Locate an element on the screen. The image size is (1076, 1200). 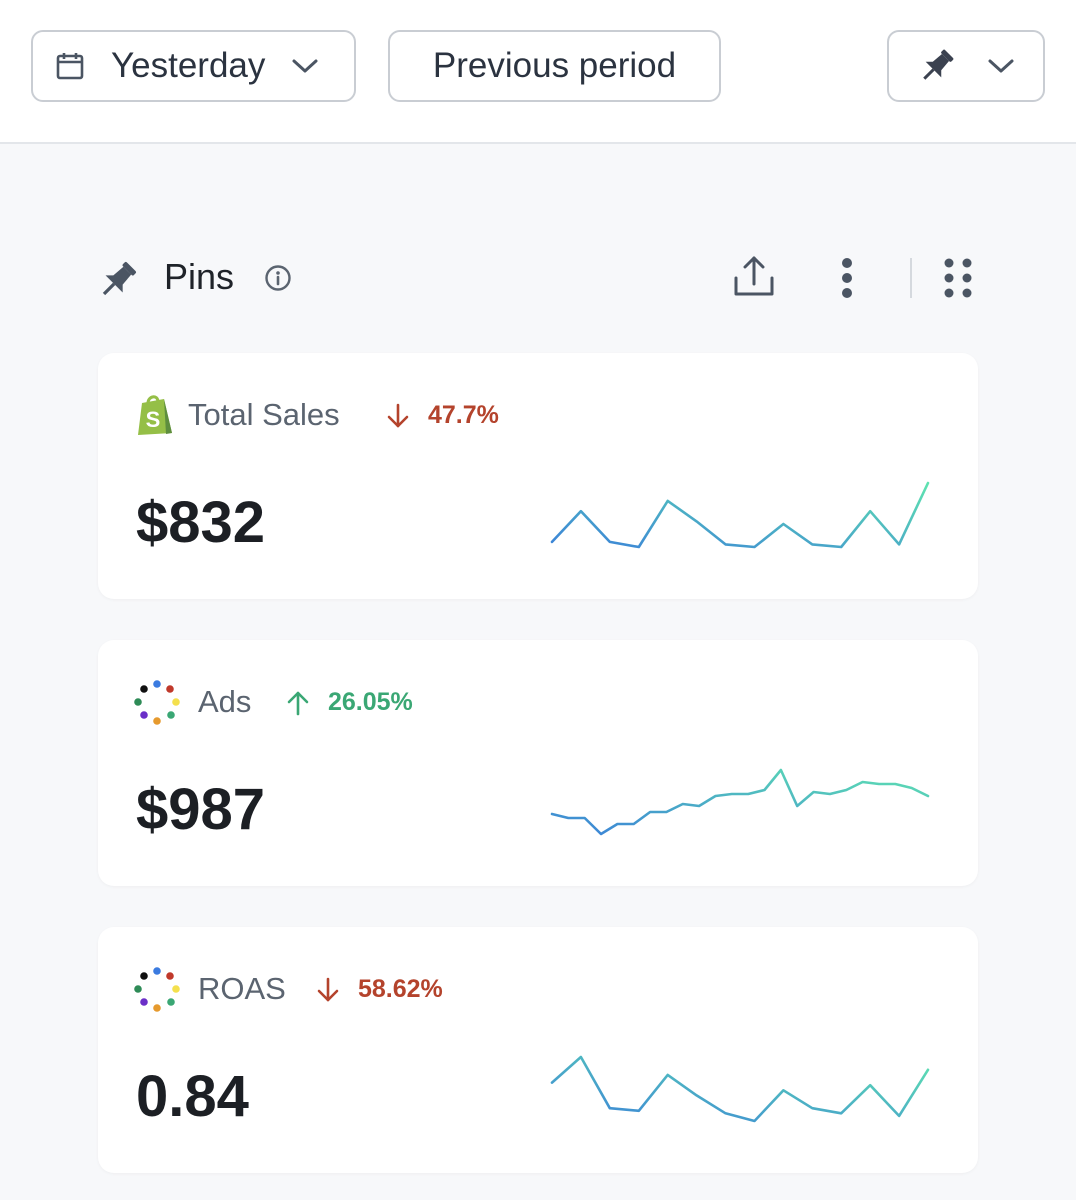
header-divider is located at coordinates (911, 278).